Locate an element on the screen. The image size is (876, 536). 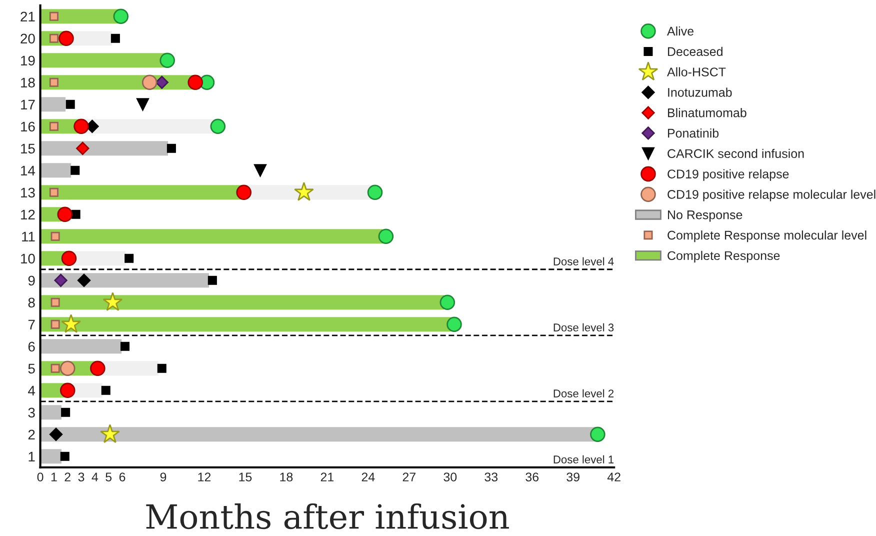
y-tick-label: 8 is located at coordinates (31, 303).